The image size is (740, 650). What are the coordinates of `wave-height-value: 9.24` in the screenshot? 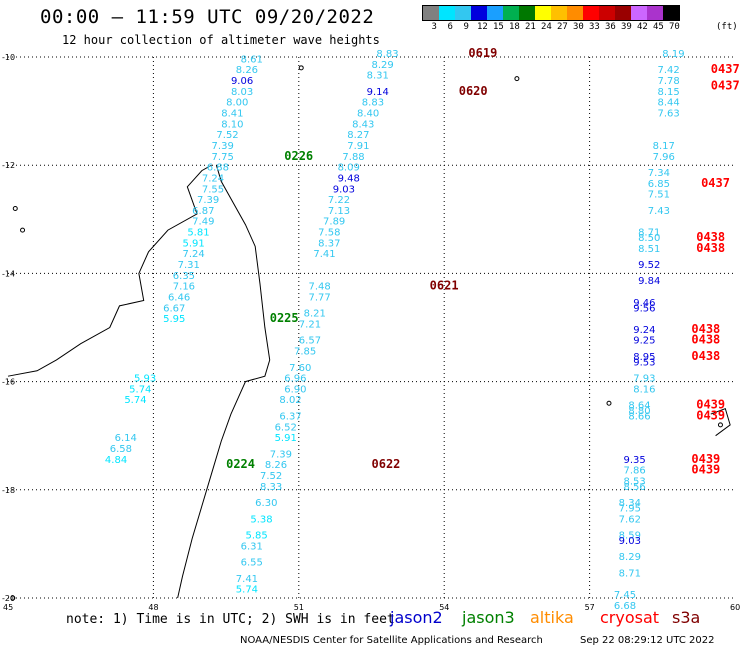 It's located at (644, 330).